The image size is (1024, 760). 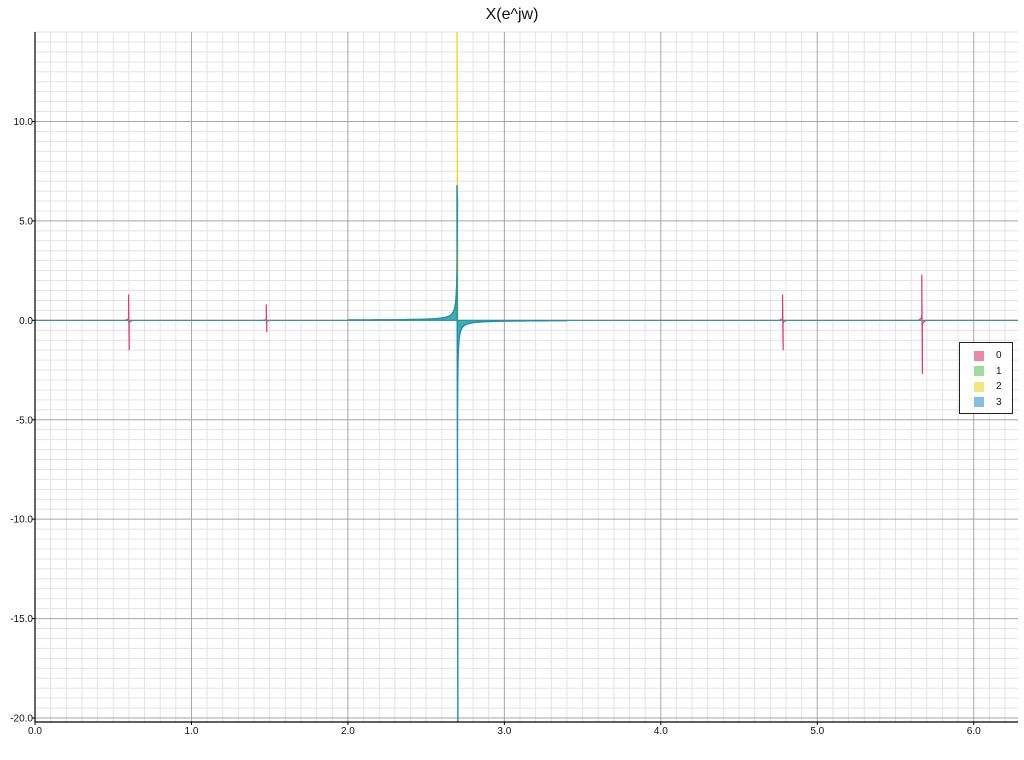 What do you see at coordinates (993, 403) in the screenshot?
I see `legend-item-3: 3` at bounding box center [993, 403].